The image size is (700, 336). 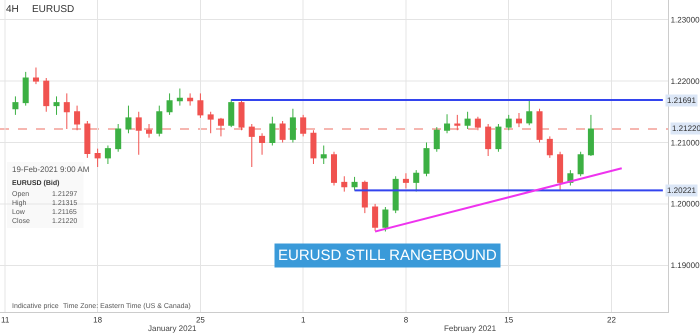 What do you see at coordinates (98, 320) in the screenshot?
I see `x-tick-label: 18` at bounding box center [98, 320].